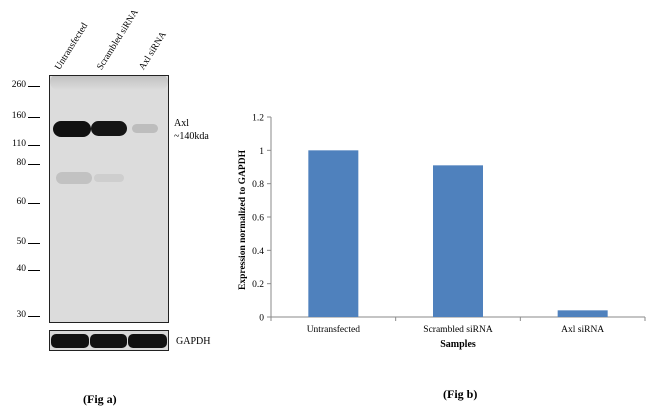 This screenshot has width=650, height=414. What do you see at coordinates (193, 341) in the screenshot?
I see `loading-control-label: GAPDH` at bounding box center [193, 341].